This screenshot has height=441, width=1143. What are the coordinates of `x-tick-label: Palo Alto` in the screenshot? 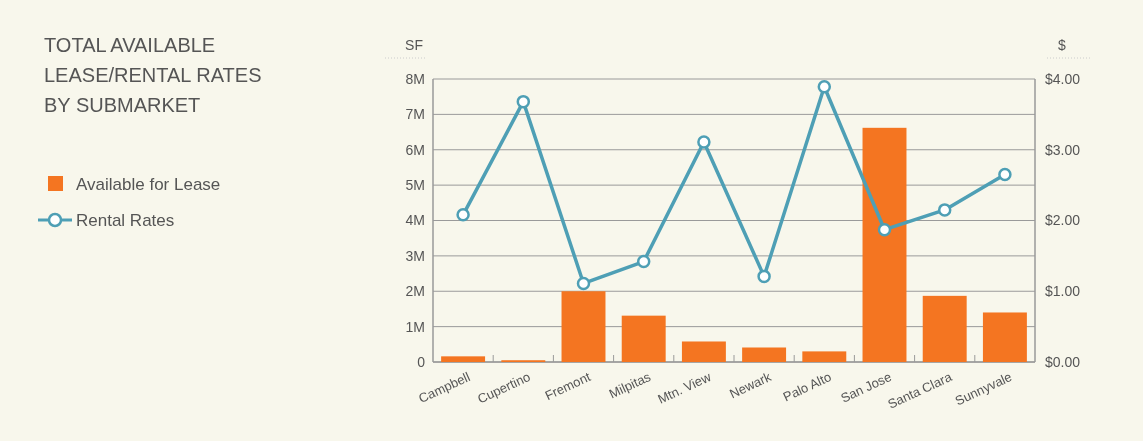 It's located at (807, 387).